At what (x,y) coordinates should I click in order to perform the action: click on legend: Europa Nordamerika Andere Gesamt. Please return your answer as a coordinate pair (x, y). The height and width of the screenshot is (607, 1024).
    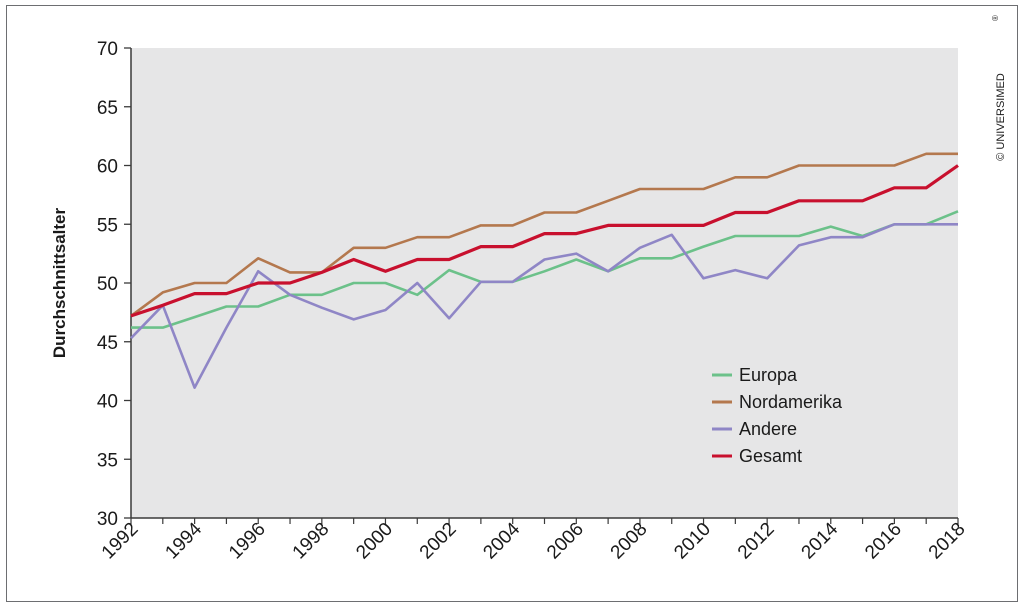
    Looking at the image, I should click on (777, 415).